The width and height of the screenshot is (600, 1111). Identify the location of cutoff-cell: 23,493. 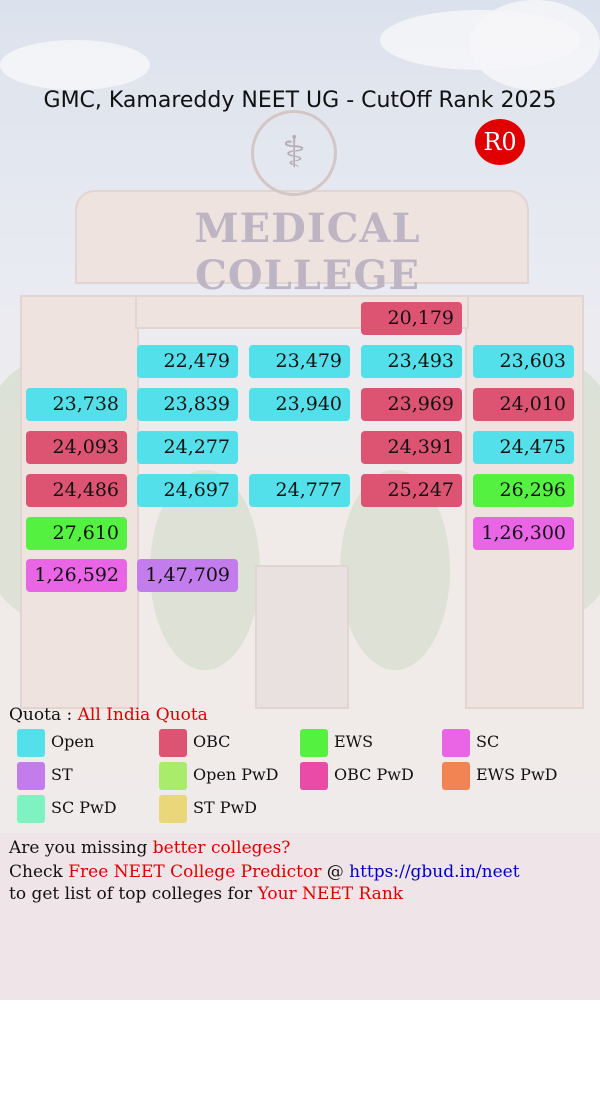
(411, 361).